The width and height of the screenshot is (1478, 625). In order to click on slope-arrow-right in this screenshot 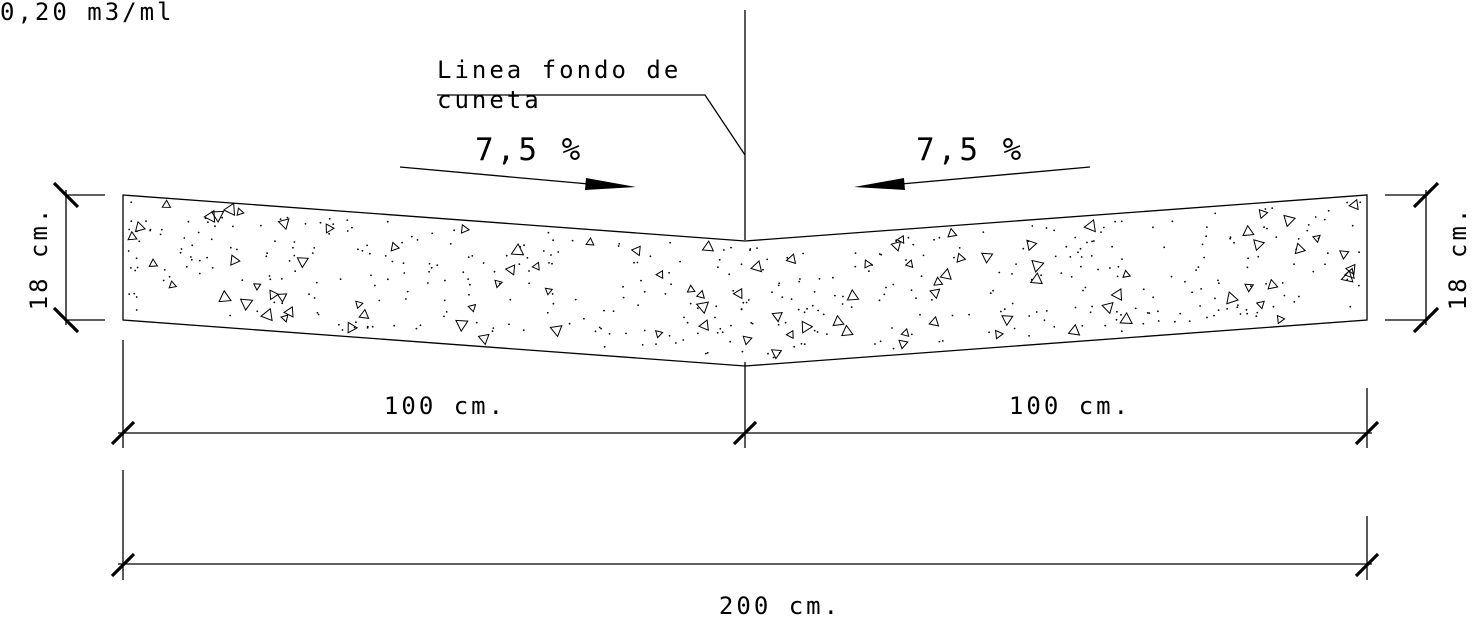, I will do `click(972, 178)`.